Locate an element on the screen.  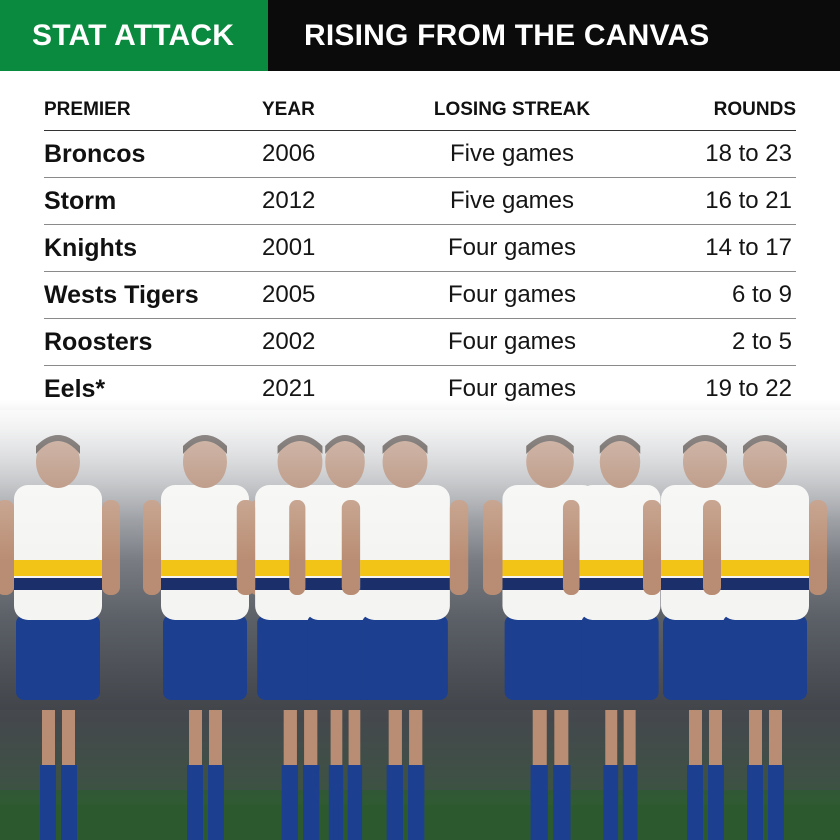
year-cell: 2021 is located at coordinates (289, 388).